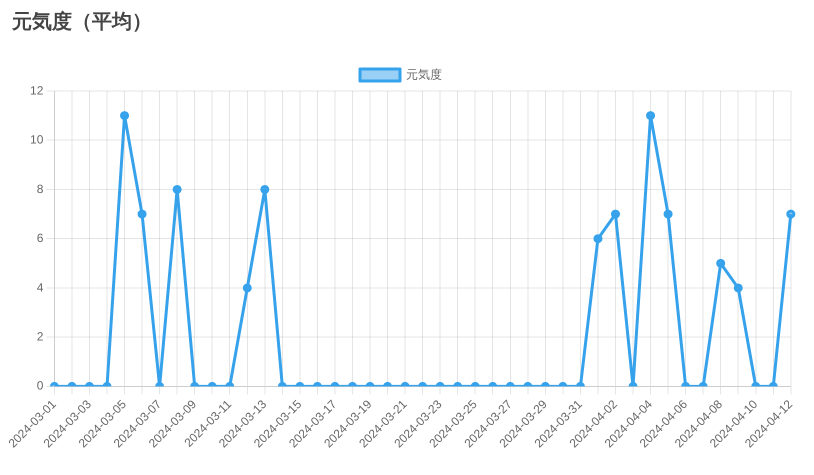 The width and height of the screenshot is (814, 475). Describe the element at coordinates (82, 21) in the screenshot. I see `chart-title: 元気度（平均）` at that location.